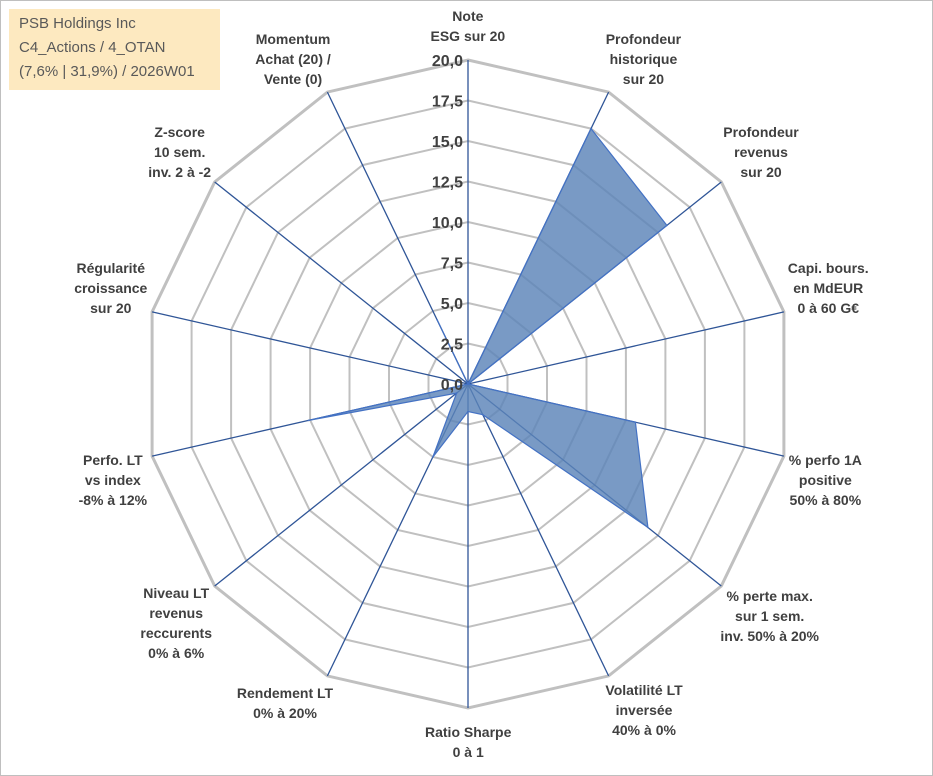 This screenshot has width=933, height=776. Describe the element at coordinates (825, 500) in the screenshot. I see `category-label-line: 50% à 80%` at that location.